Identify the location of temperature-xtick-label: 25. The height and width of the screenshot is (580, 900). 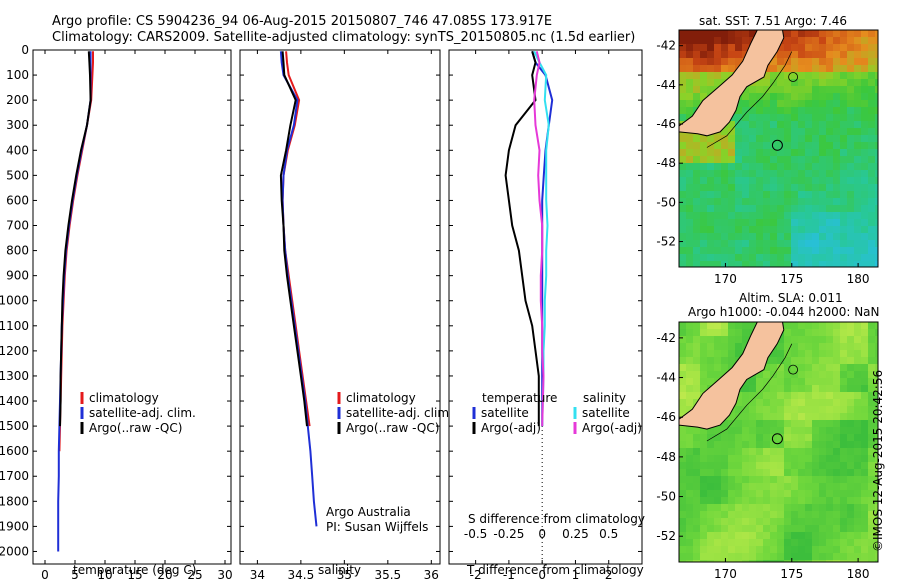
(194, 574).